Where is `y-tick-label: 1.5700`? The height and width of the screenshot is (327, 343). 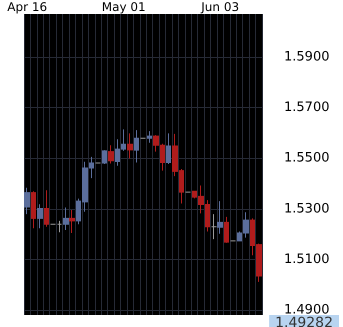
y-tick-label: 1.5700 is located at coordinates (307, 108).